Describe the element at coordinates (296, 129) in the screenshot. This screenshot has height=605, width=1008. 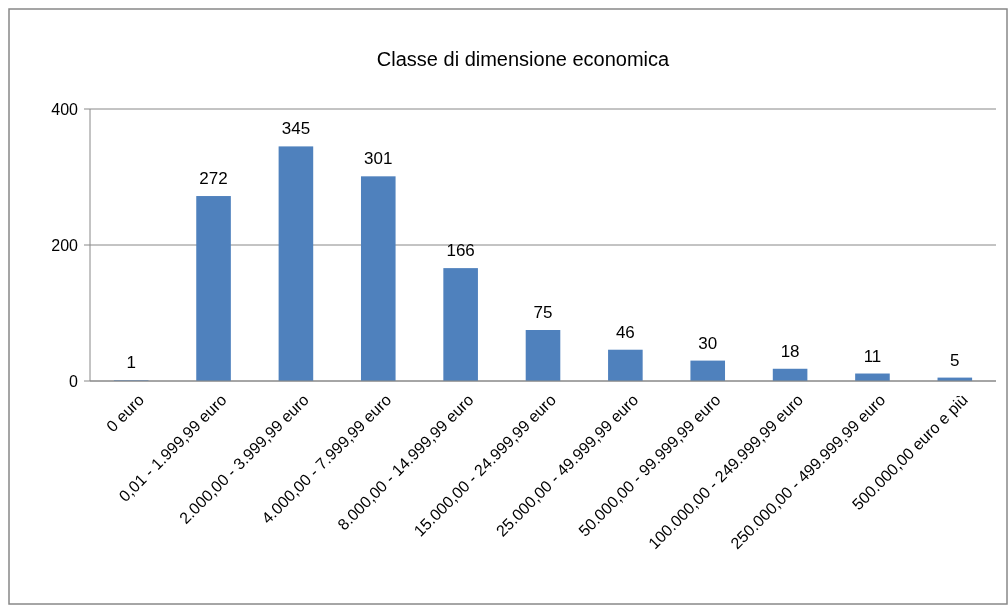
I see `data-label: 345` at that location.